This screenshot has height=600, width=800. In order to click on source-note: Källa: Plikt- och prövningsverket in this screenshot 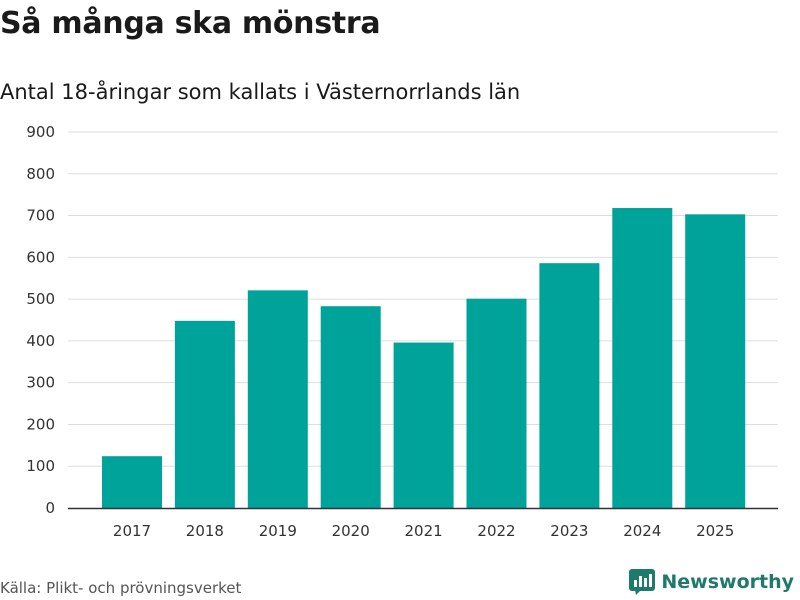, I will do `click(121, 588)`.